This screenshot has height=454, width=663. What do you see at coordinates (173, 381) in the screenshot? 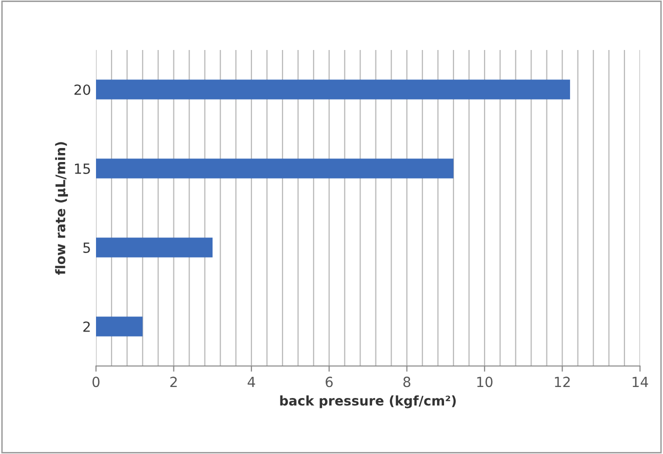
I see `x-tick-label: 2` at bounding box center [173, 381].